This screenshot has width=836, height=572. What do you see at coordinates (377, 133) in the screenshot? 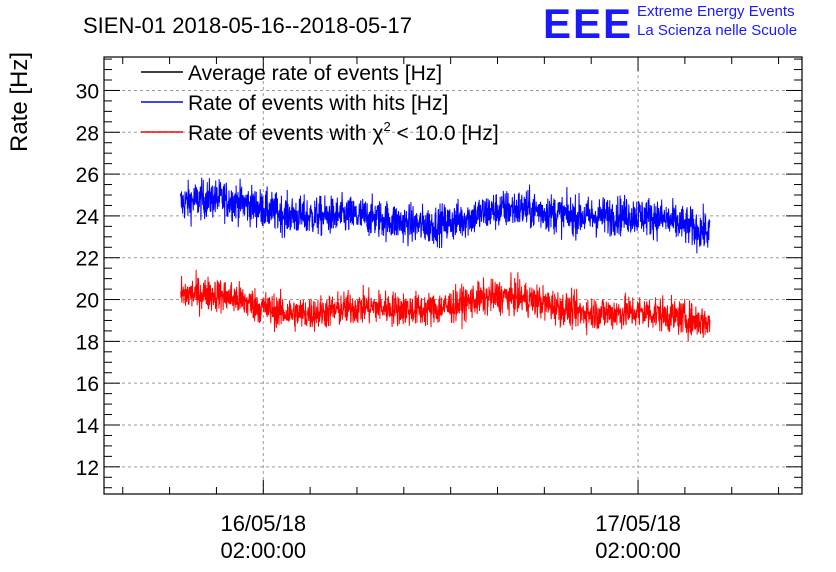
I see `legend-chi2-symbol: χ` at bounding box center [377, 133].